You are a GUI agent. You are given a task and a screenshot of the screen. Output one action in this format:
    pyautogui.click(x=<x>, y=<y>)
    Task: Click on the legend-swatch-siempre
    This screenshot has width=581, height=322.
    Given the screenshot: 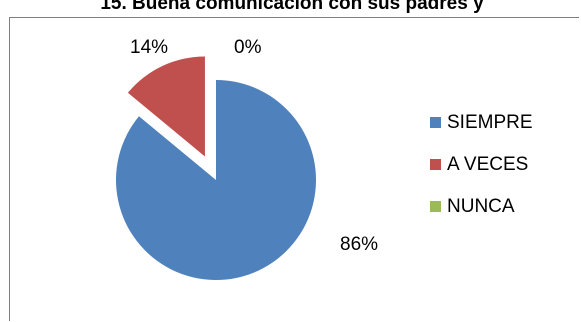 What is the action you would take?
    pyautogui.click(x=435, y=122)
    